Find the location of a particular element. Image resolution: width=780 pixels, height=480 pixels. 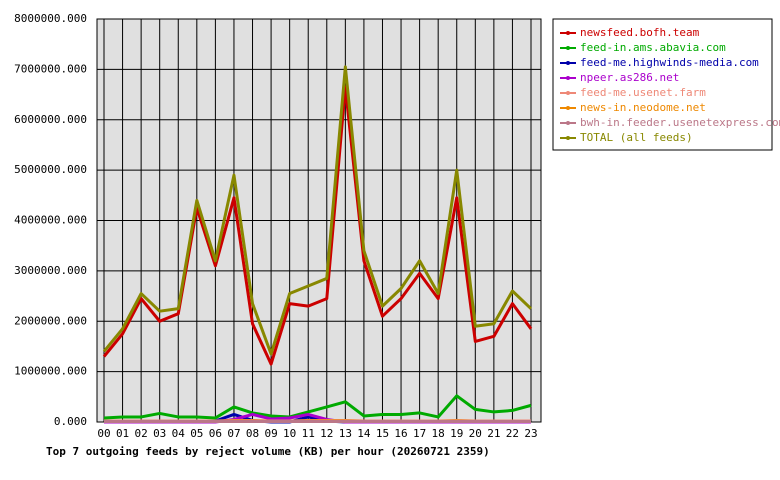

y-tick-label: 5000000.000 is located at coordinates (50, 169).